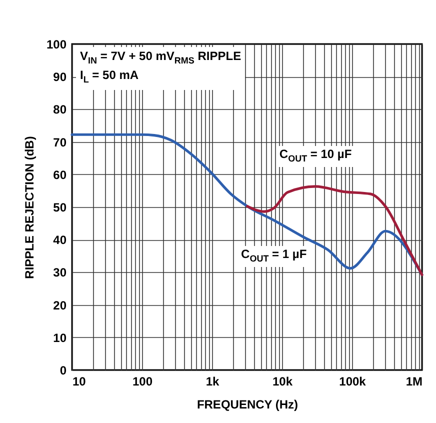  What do you see at coordinates (60, 207) in the screenshot?
I see `y-tick-label: 50` at bounding box center [60, 207].